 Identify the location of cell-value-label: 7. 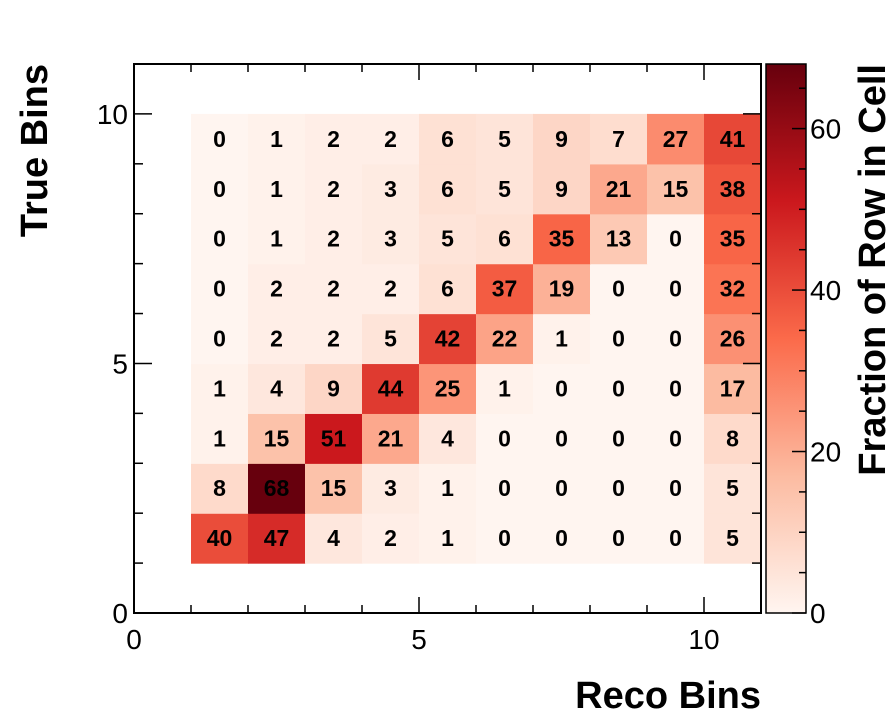
(618, 139).